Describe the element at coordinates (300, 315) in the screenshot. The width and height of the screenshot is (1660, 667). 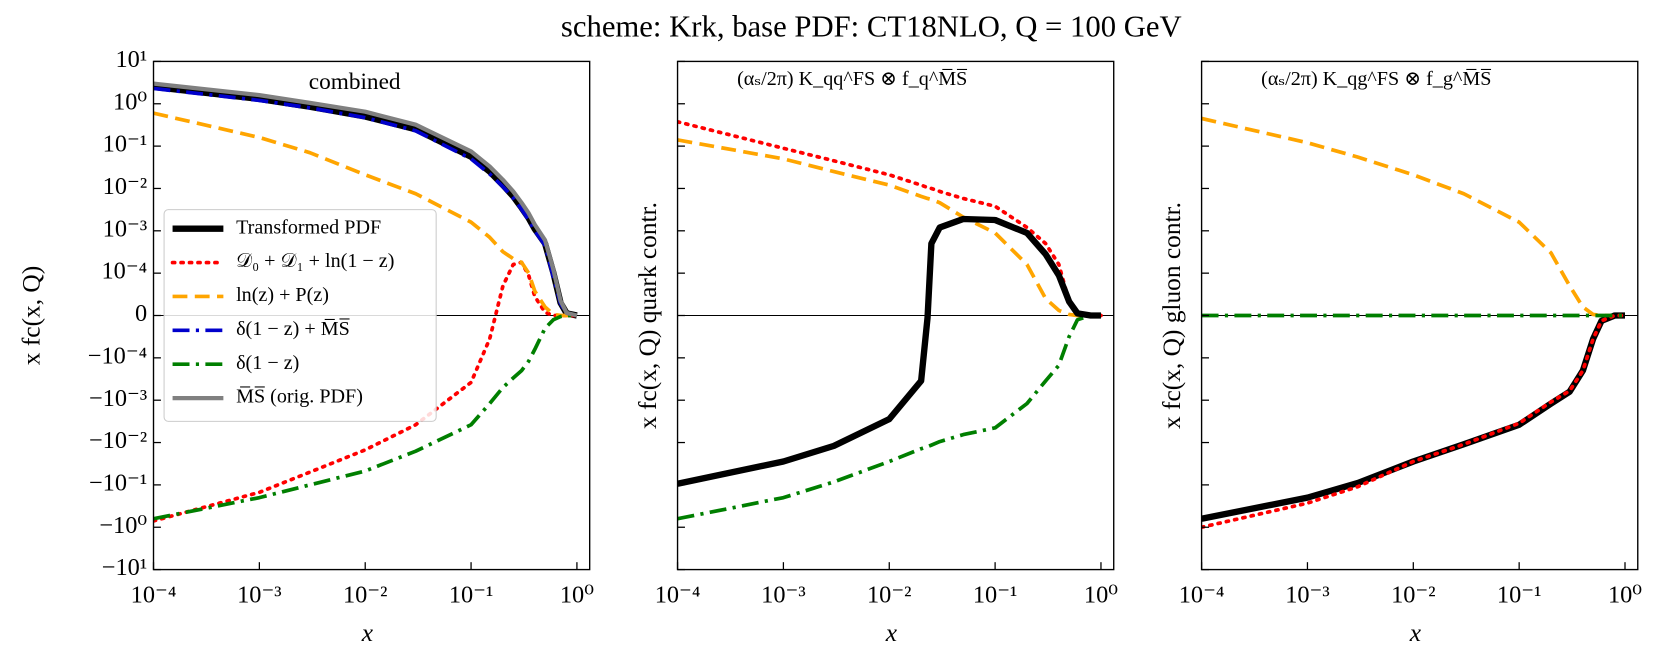
I see `legend-box` at that location.